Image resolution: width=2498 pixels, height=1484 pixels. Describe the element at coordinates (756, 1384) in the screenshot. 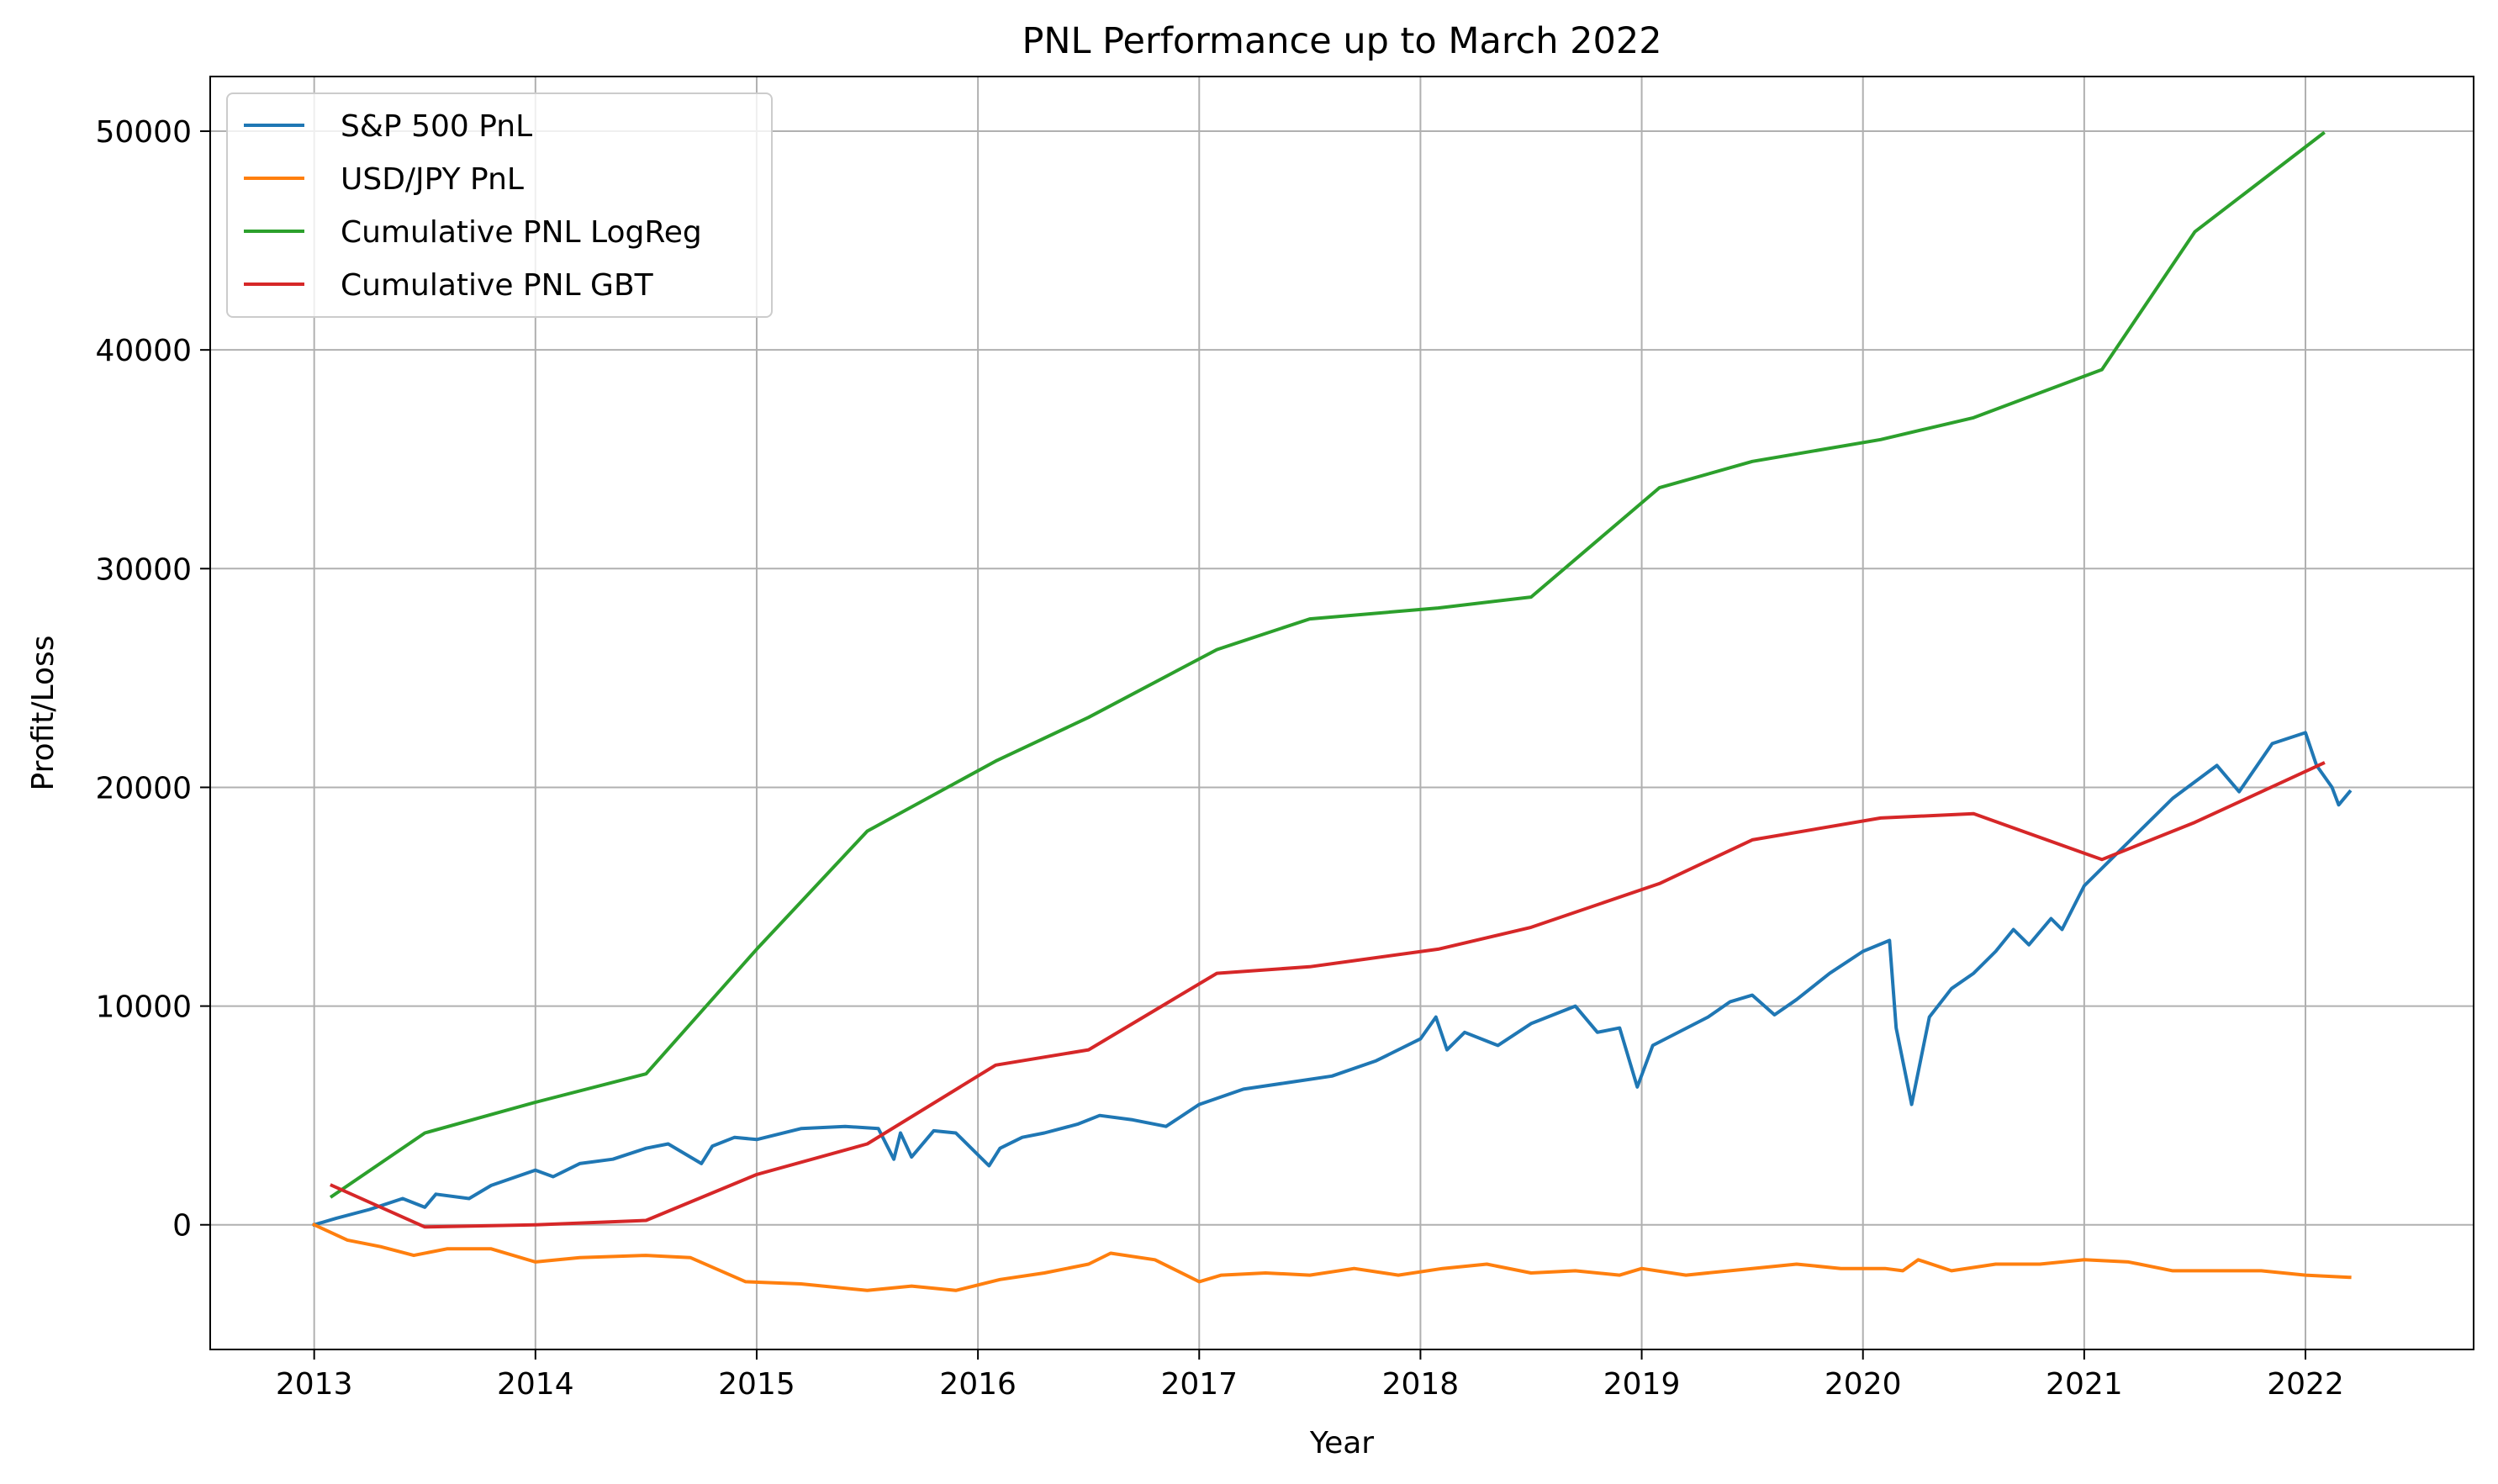

I see `x-tick-label: 2015` at that location.